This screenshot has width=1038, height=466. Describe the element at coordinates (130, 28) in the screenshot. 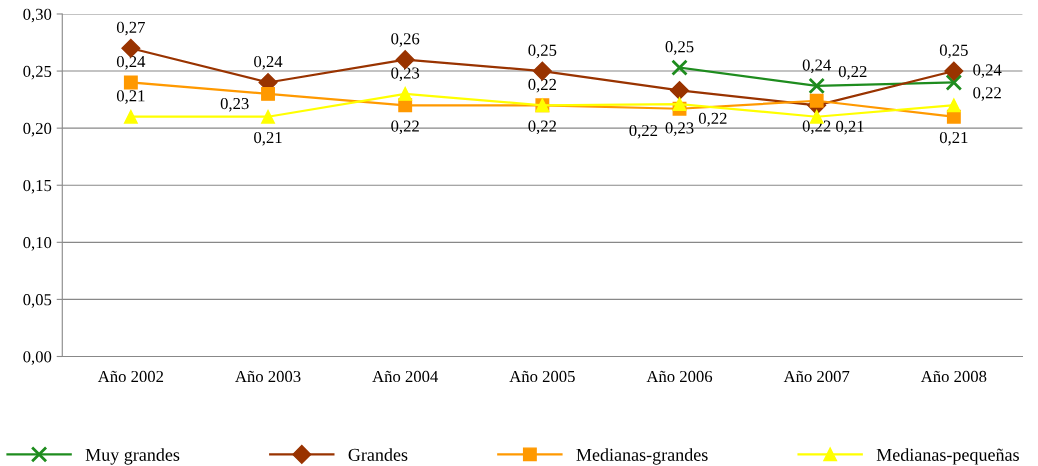

I see `data-label: 0,27` at that location.